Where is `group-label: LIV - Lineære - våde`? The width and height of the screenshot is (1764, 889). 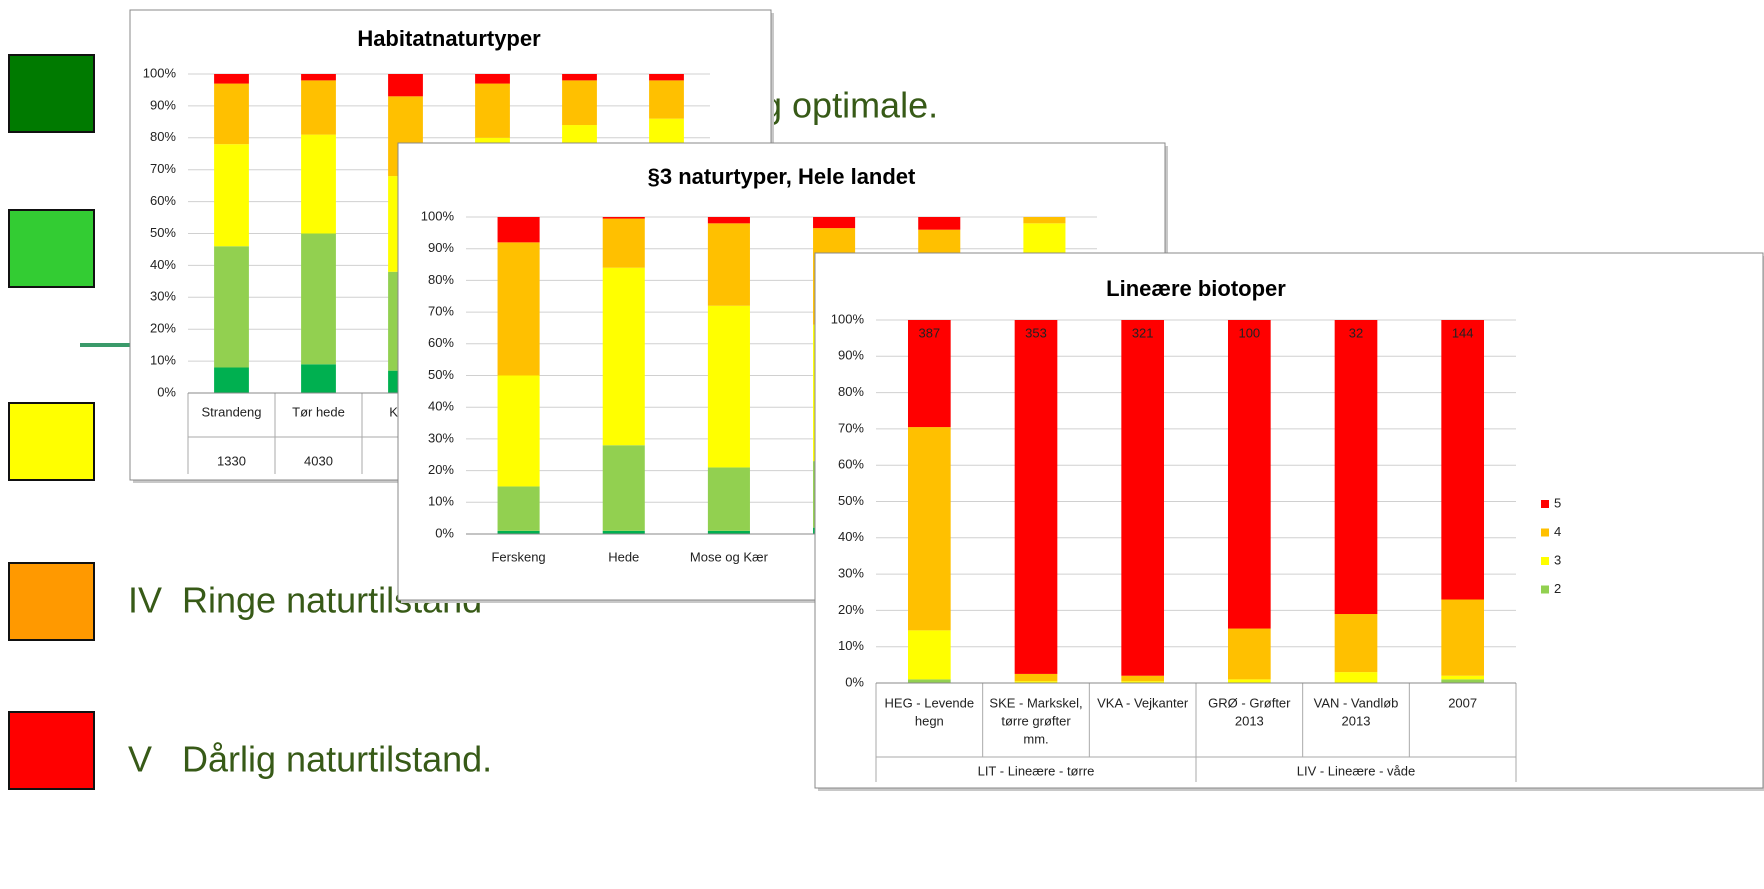
group-label: LIV - Lineære - våde is located at coordinates (1356, 770).